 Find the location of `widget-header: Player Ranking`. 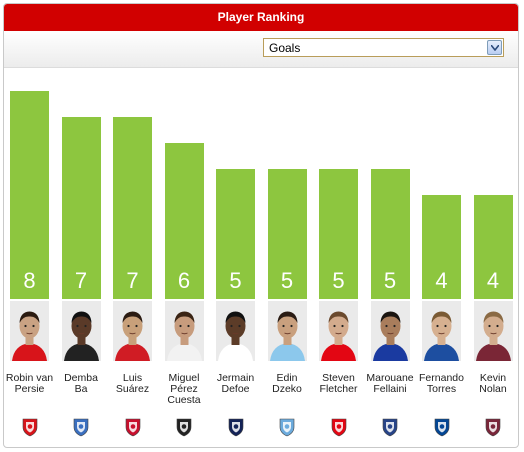

widget-header: Player Ranking is located at coordinates (261, 17).